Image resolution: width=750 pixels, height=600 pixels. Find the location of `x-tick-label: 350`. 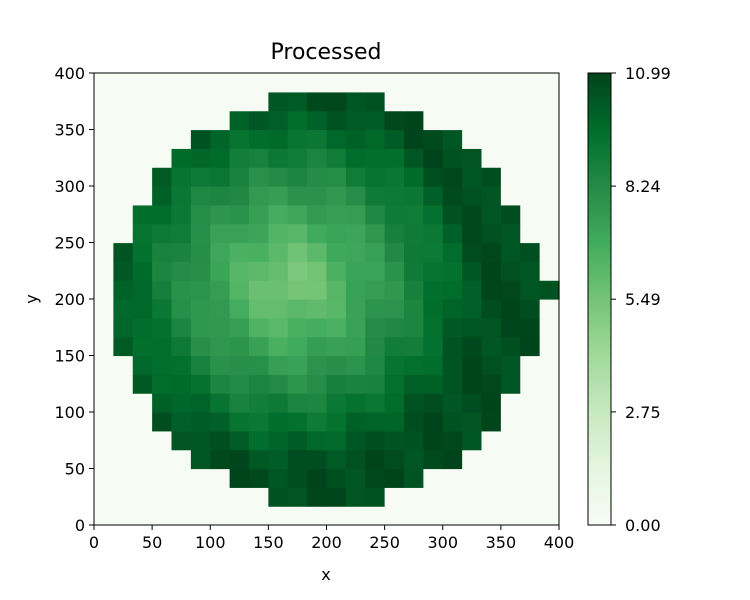

x-tick-label: 350 is located at coordinates (501, 542).